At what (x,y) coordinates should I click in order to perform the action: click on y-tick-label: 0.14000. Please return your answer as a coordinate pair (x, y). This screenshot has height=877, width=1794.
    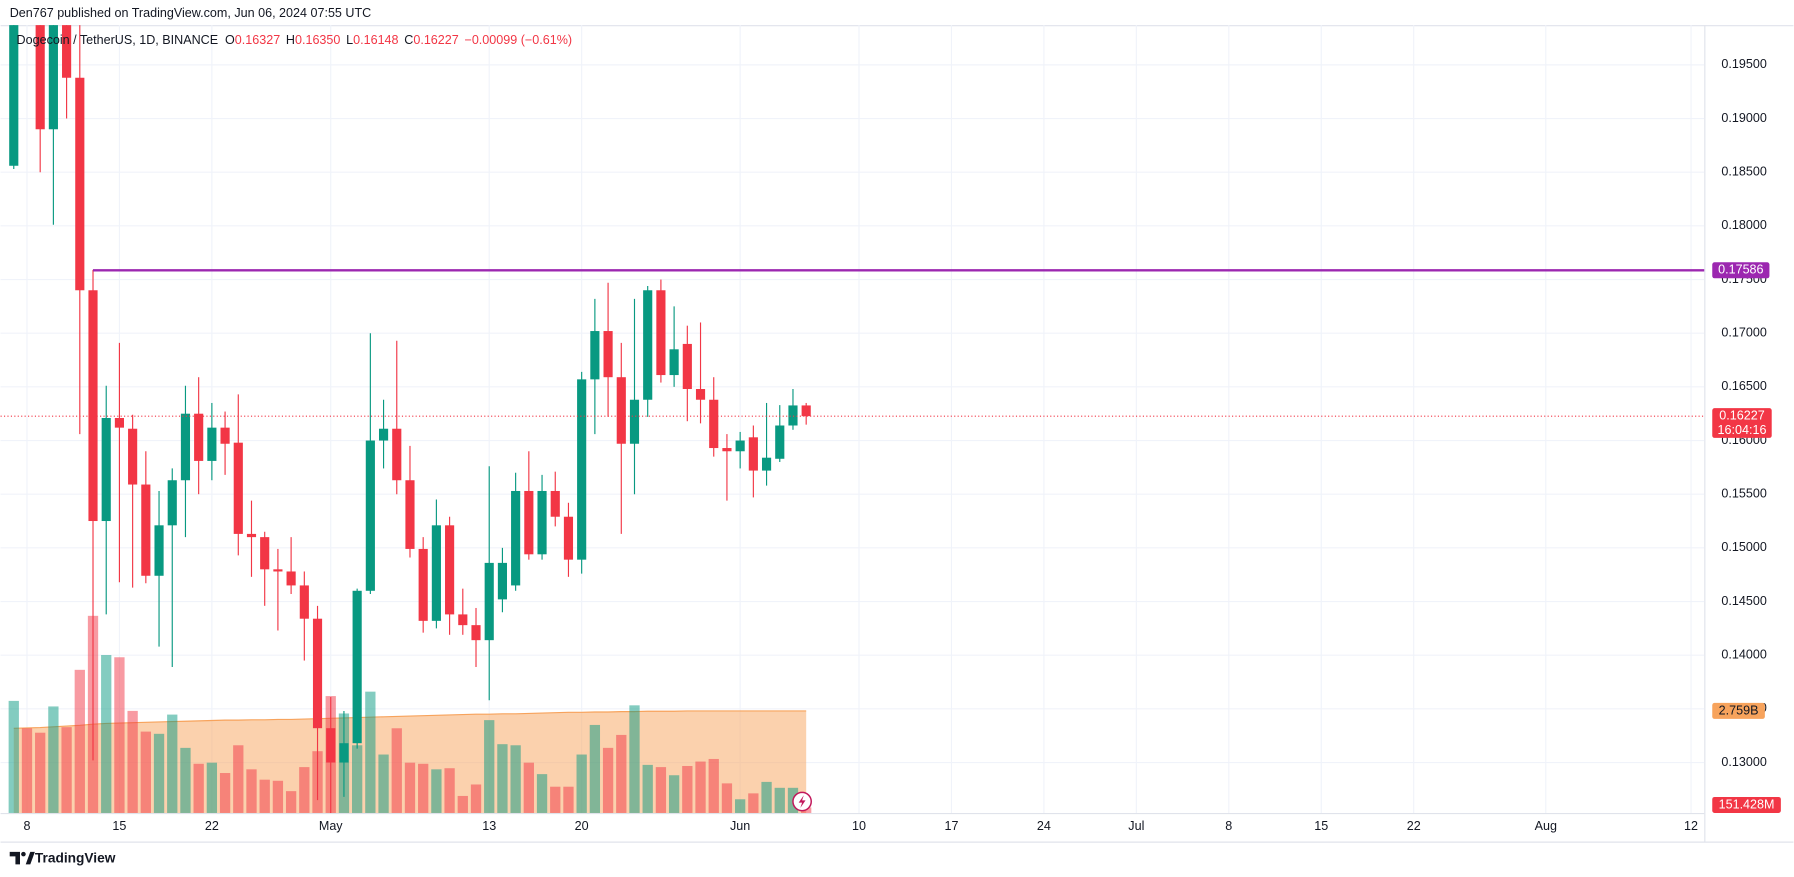
    Looking at the image, I should click on (1743, 655).